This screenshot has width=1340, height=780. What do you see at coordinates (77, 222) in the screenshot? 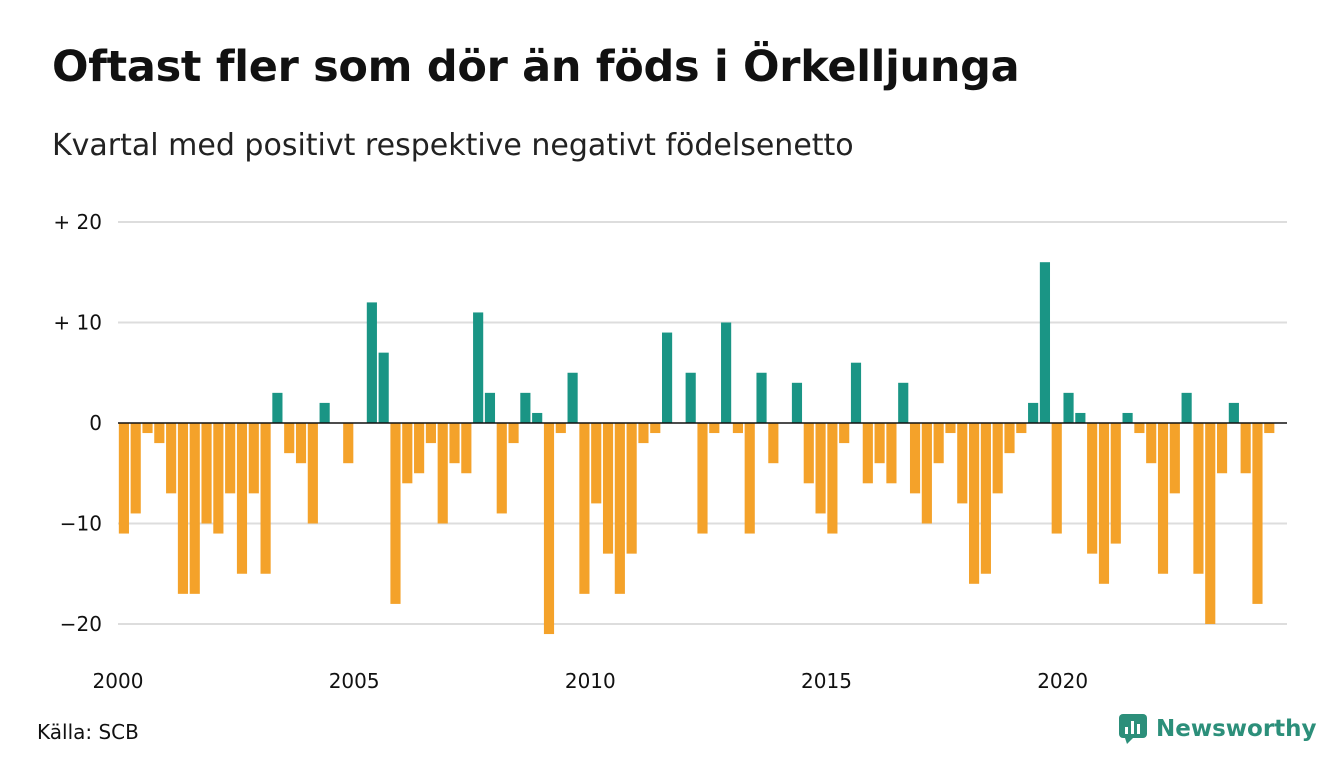
I see `y-tick-label: + 20` at bounding box center [77, 222].